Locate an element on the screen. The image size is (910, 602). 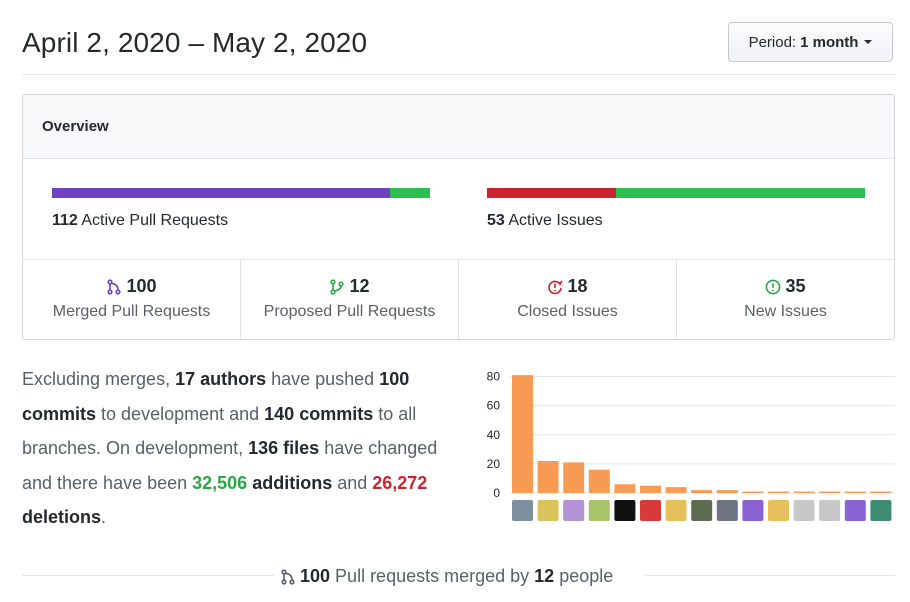
y-tick-label: 0 is located at coordinates (496, 493).